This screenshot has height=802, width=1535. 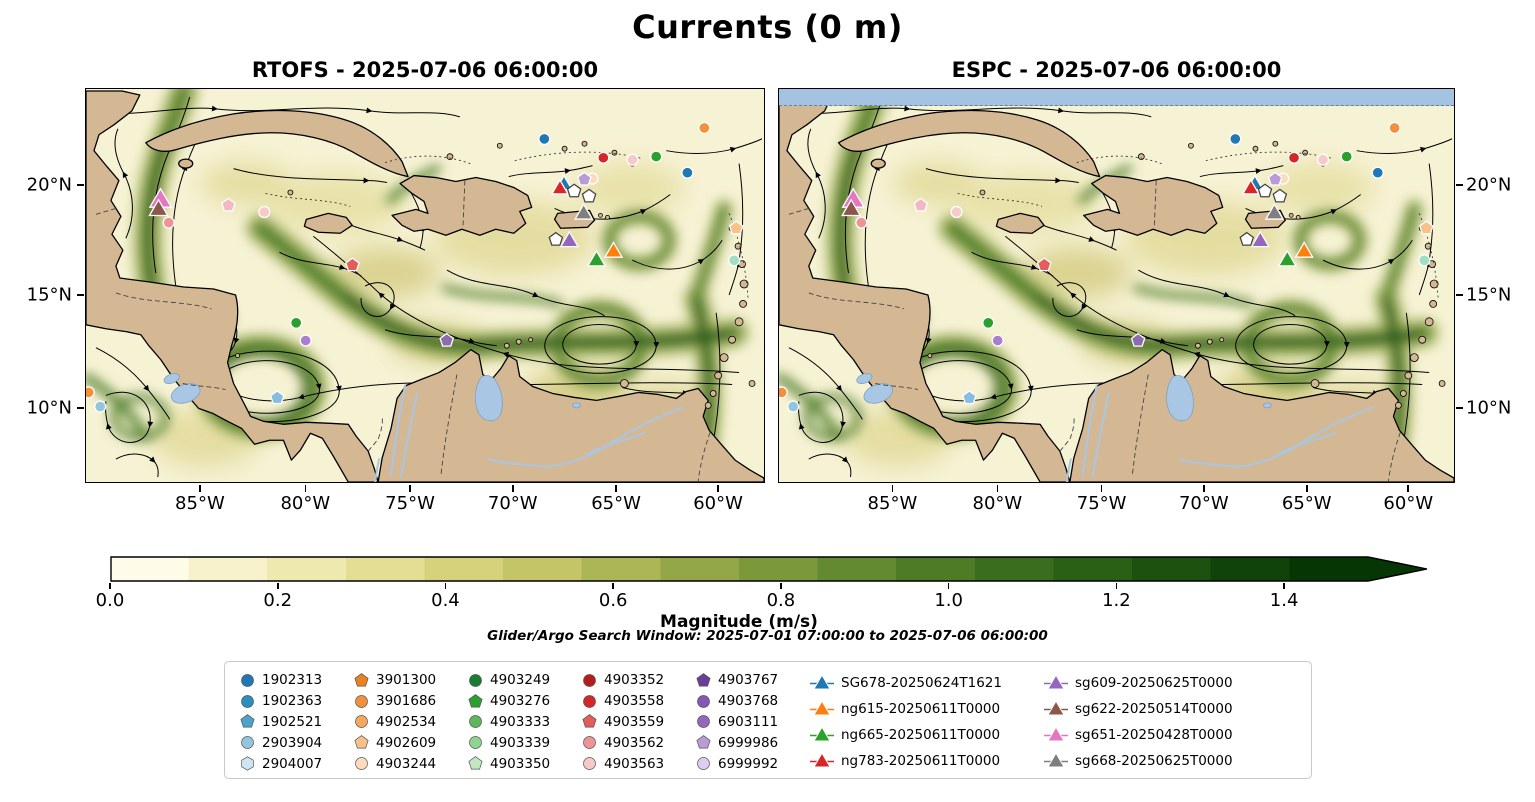 What do you see at coordinates (926, 735) in the screenshot?
I see `legend-entry: ng665-20250611T0000` at bounding box center [926, 735].